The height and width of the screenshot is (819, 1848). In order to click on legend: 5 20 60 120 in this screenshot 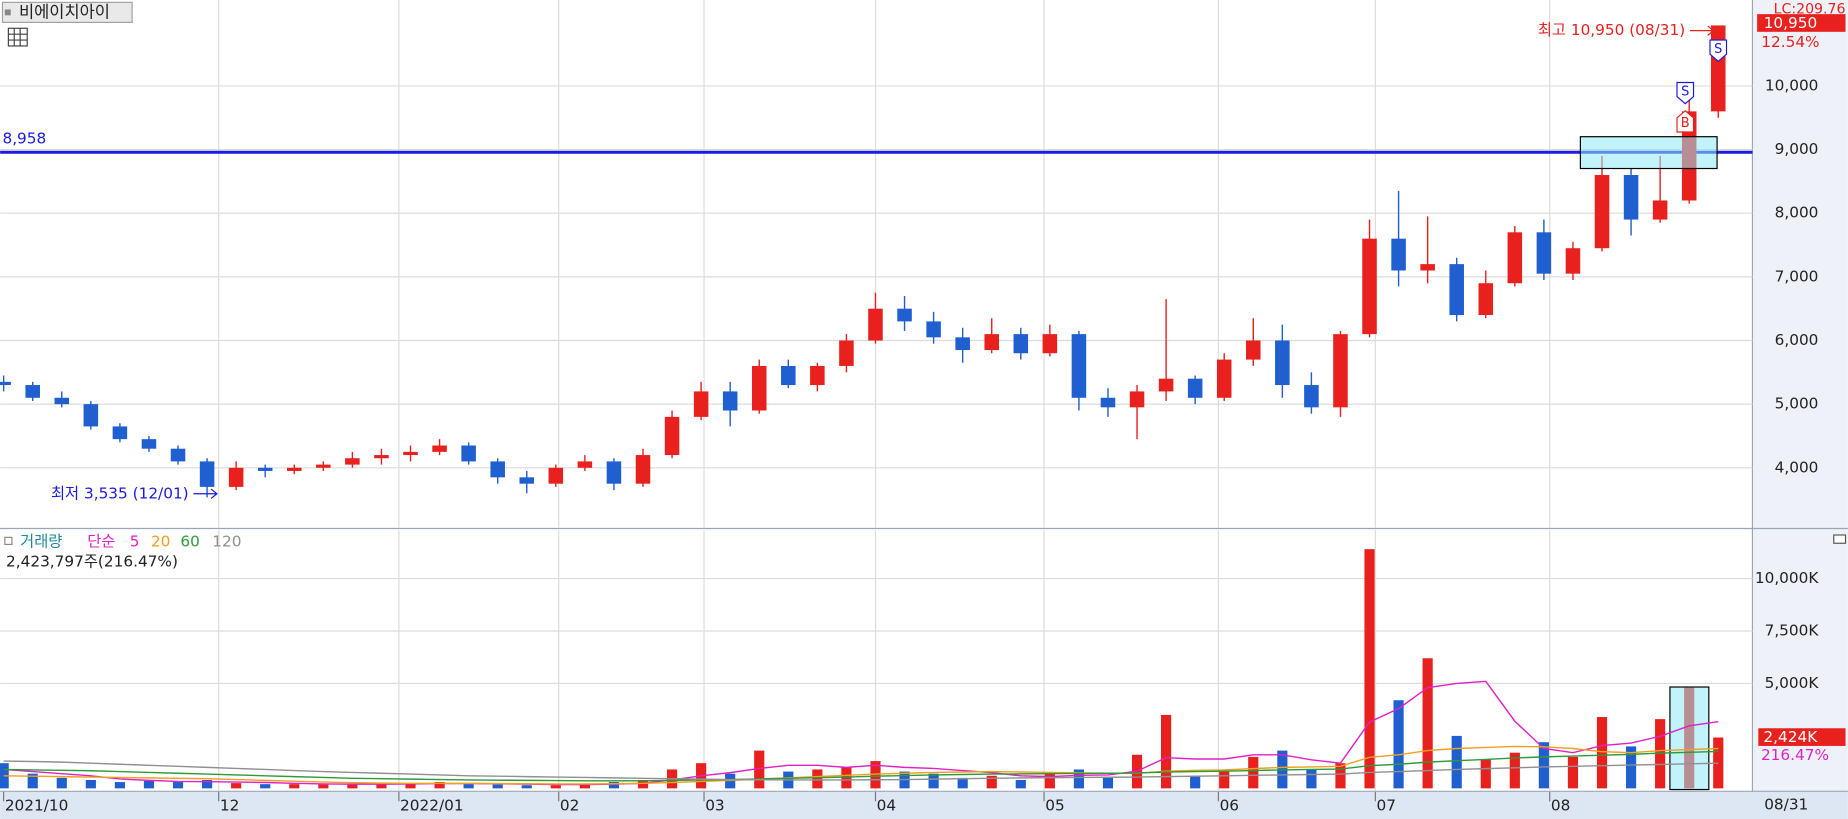, I will do `click(186, 542)`.